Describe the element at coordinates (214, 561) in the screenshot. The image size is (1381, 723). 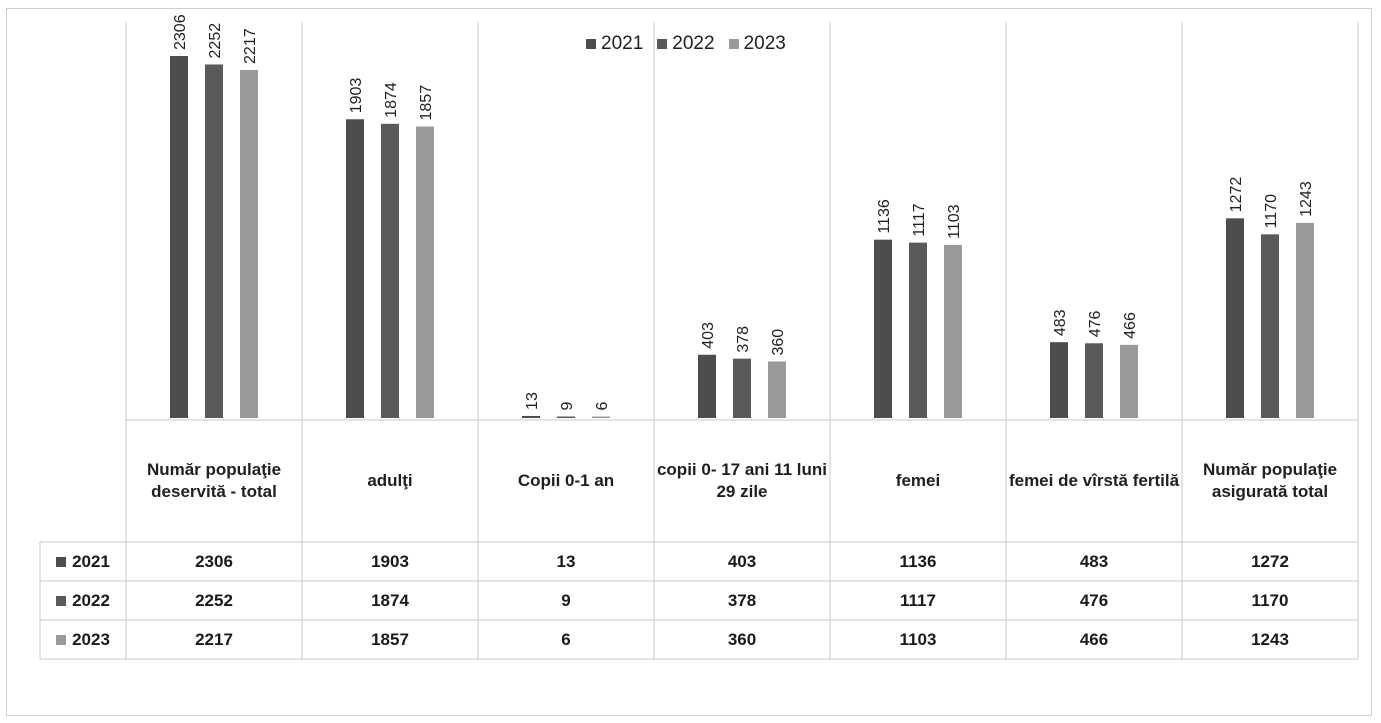
I see `table-cell: 2306` at that location.